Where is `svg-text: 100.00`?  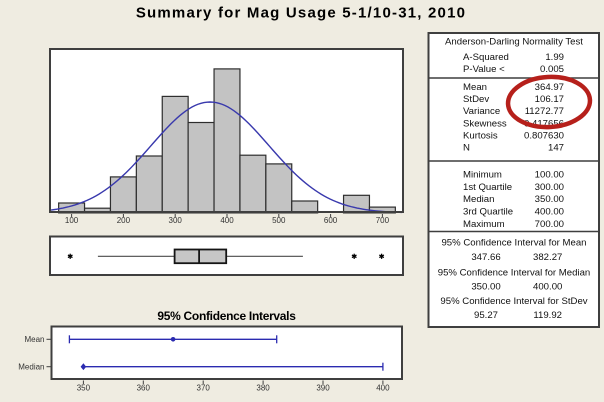 svg-text: 100.00 is located at coordinates (549, 175).